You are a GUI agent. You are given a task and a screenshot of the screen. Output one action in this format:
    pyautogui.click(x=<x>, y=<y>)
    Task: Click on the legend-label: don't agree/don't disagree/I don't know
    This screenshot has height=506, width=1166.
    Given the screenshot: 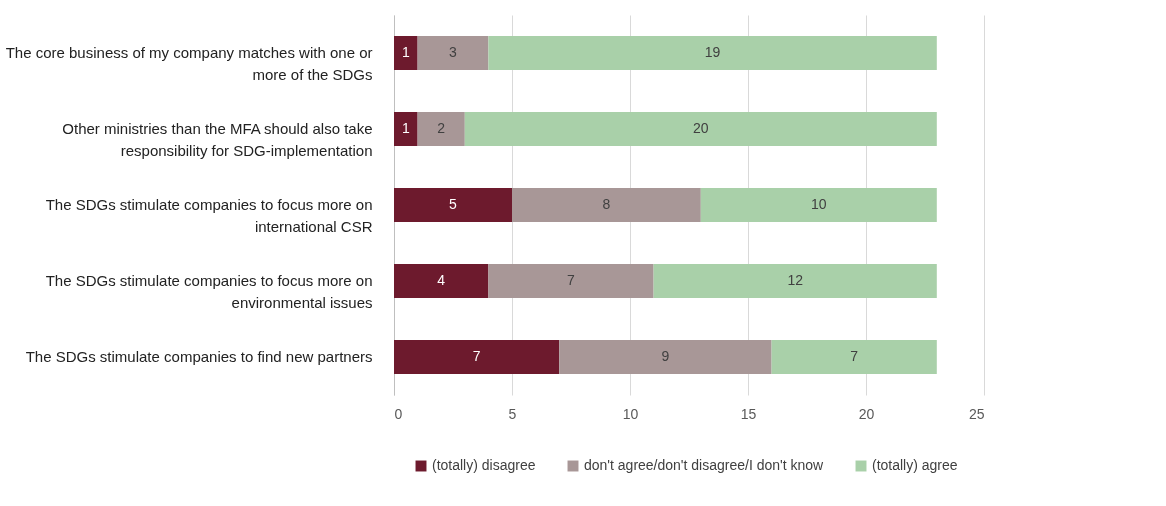 What is the action you would take?
    pyautogui.click(x=704, y=465)
    